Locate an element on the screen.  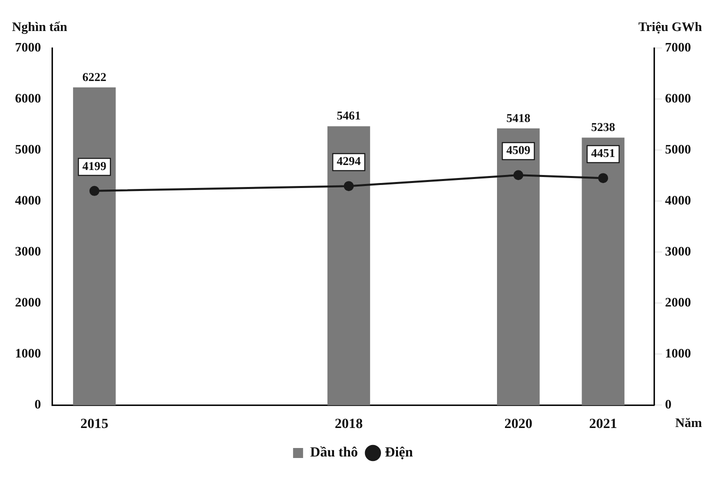
data-label: 4451 is located at coordinates (603, 153).